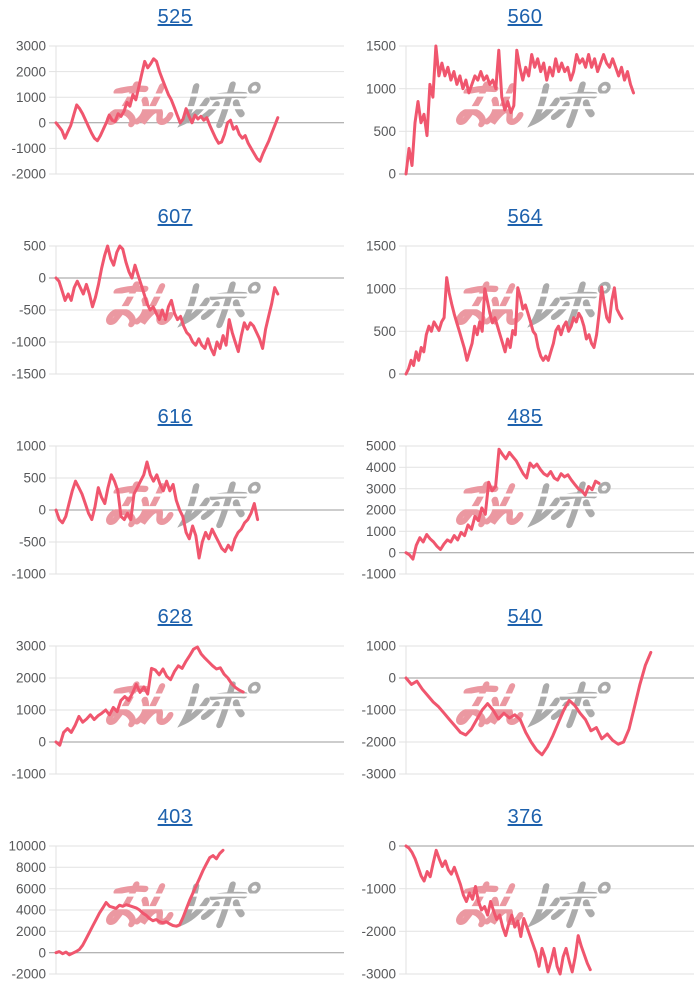  What do you see at coordinates (175, 417) in the screenshot?
I see `chart-title-link: 616` at bounding box center [175, 417].